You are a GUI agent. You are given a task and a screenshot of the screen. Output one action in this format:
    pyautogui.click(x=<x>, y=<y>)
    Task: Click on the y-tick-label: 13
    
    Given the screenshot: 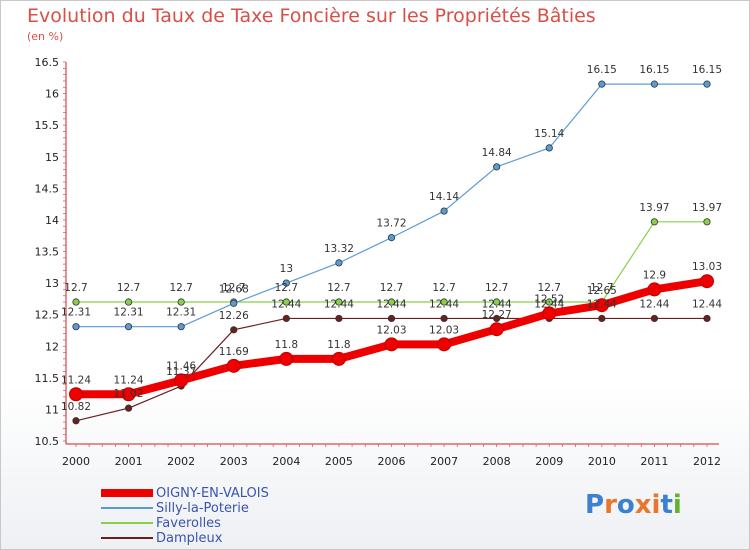 What is the action you would take?
    pyautogui.click(x=52, y=283)
    